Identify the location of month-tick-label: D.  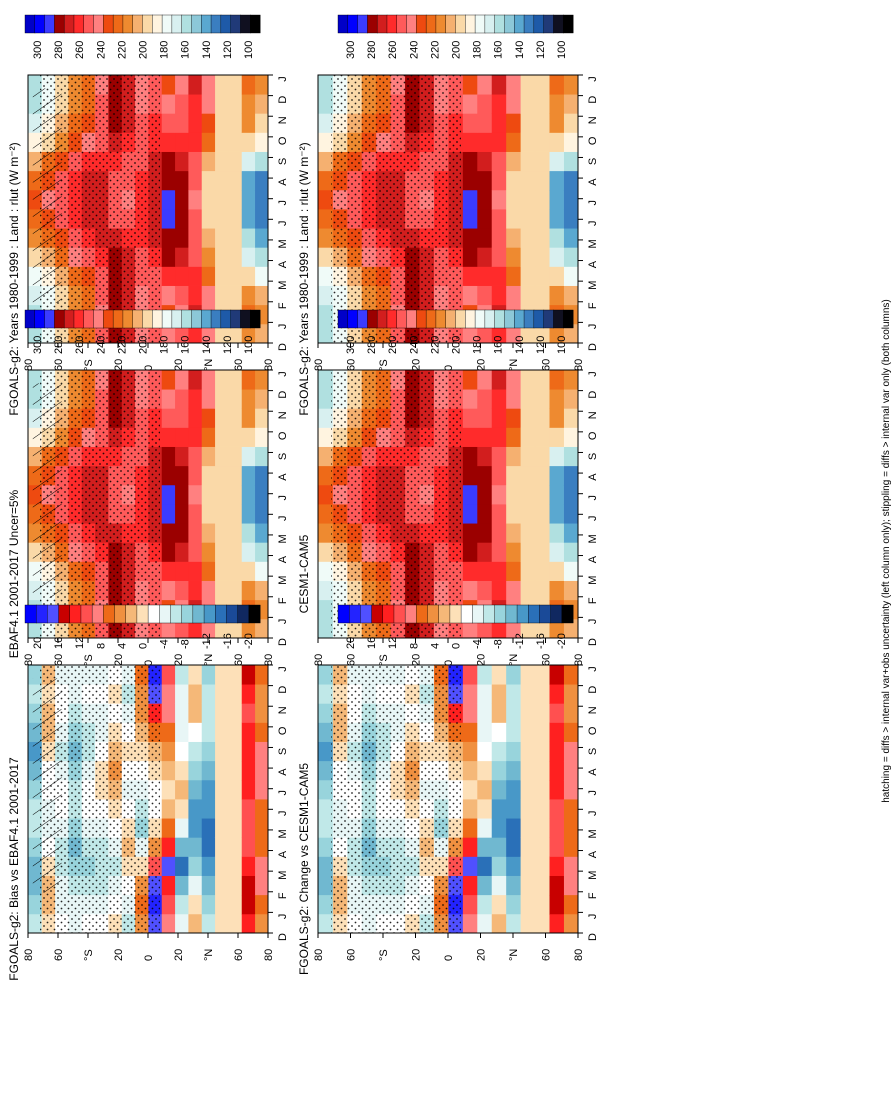
(283, 347).